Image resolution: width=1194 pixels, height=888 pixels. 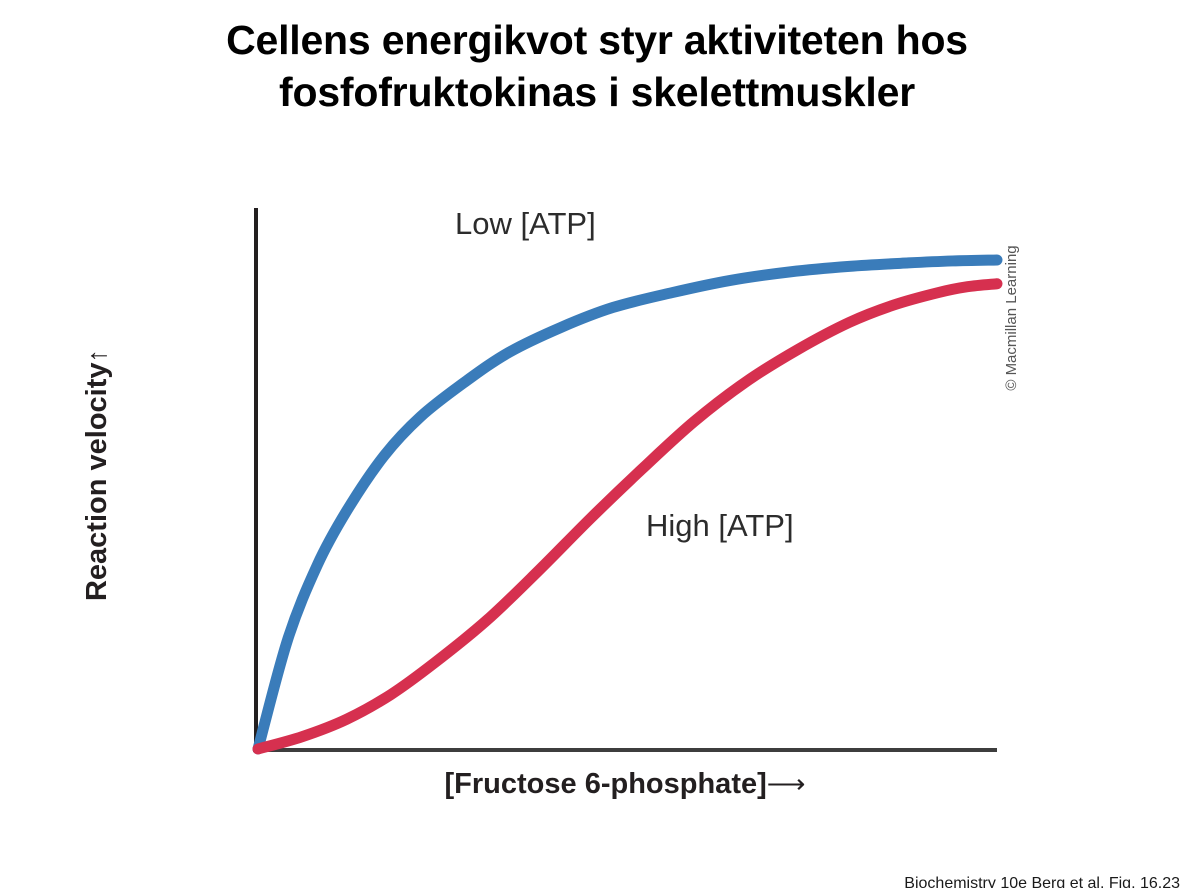 What do you see at coordinates (597, 40) in the screenshot?
I see `page-title-line-1: Cellens energikvot styr aktiviteten hos` at bounding box center [597, 40].